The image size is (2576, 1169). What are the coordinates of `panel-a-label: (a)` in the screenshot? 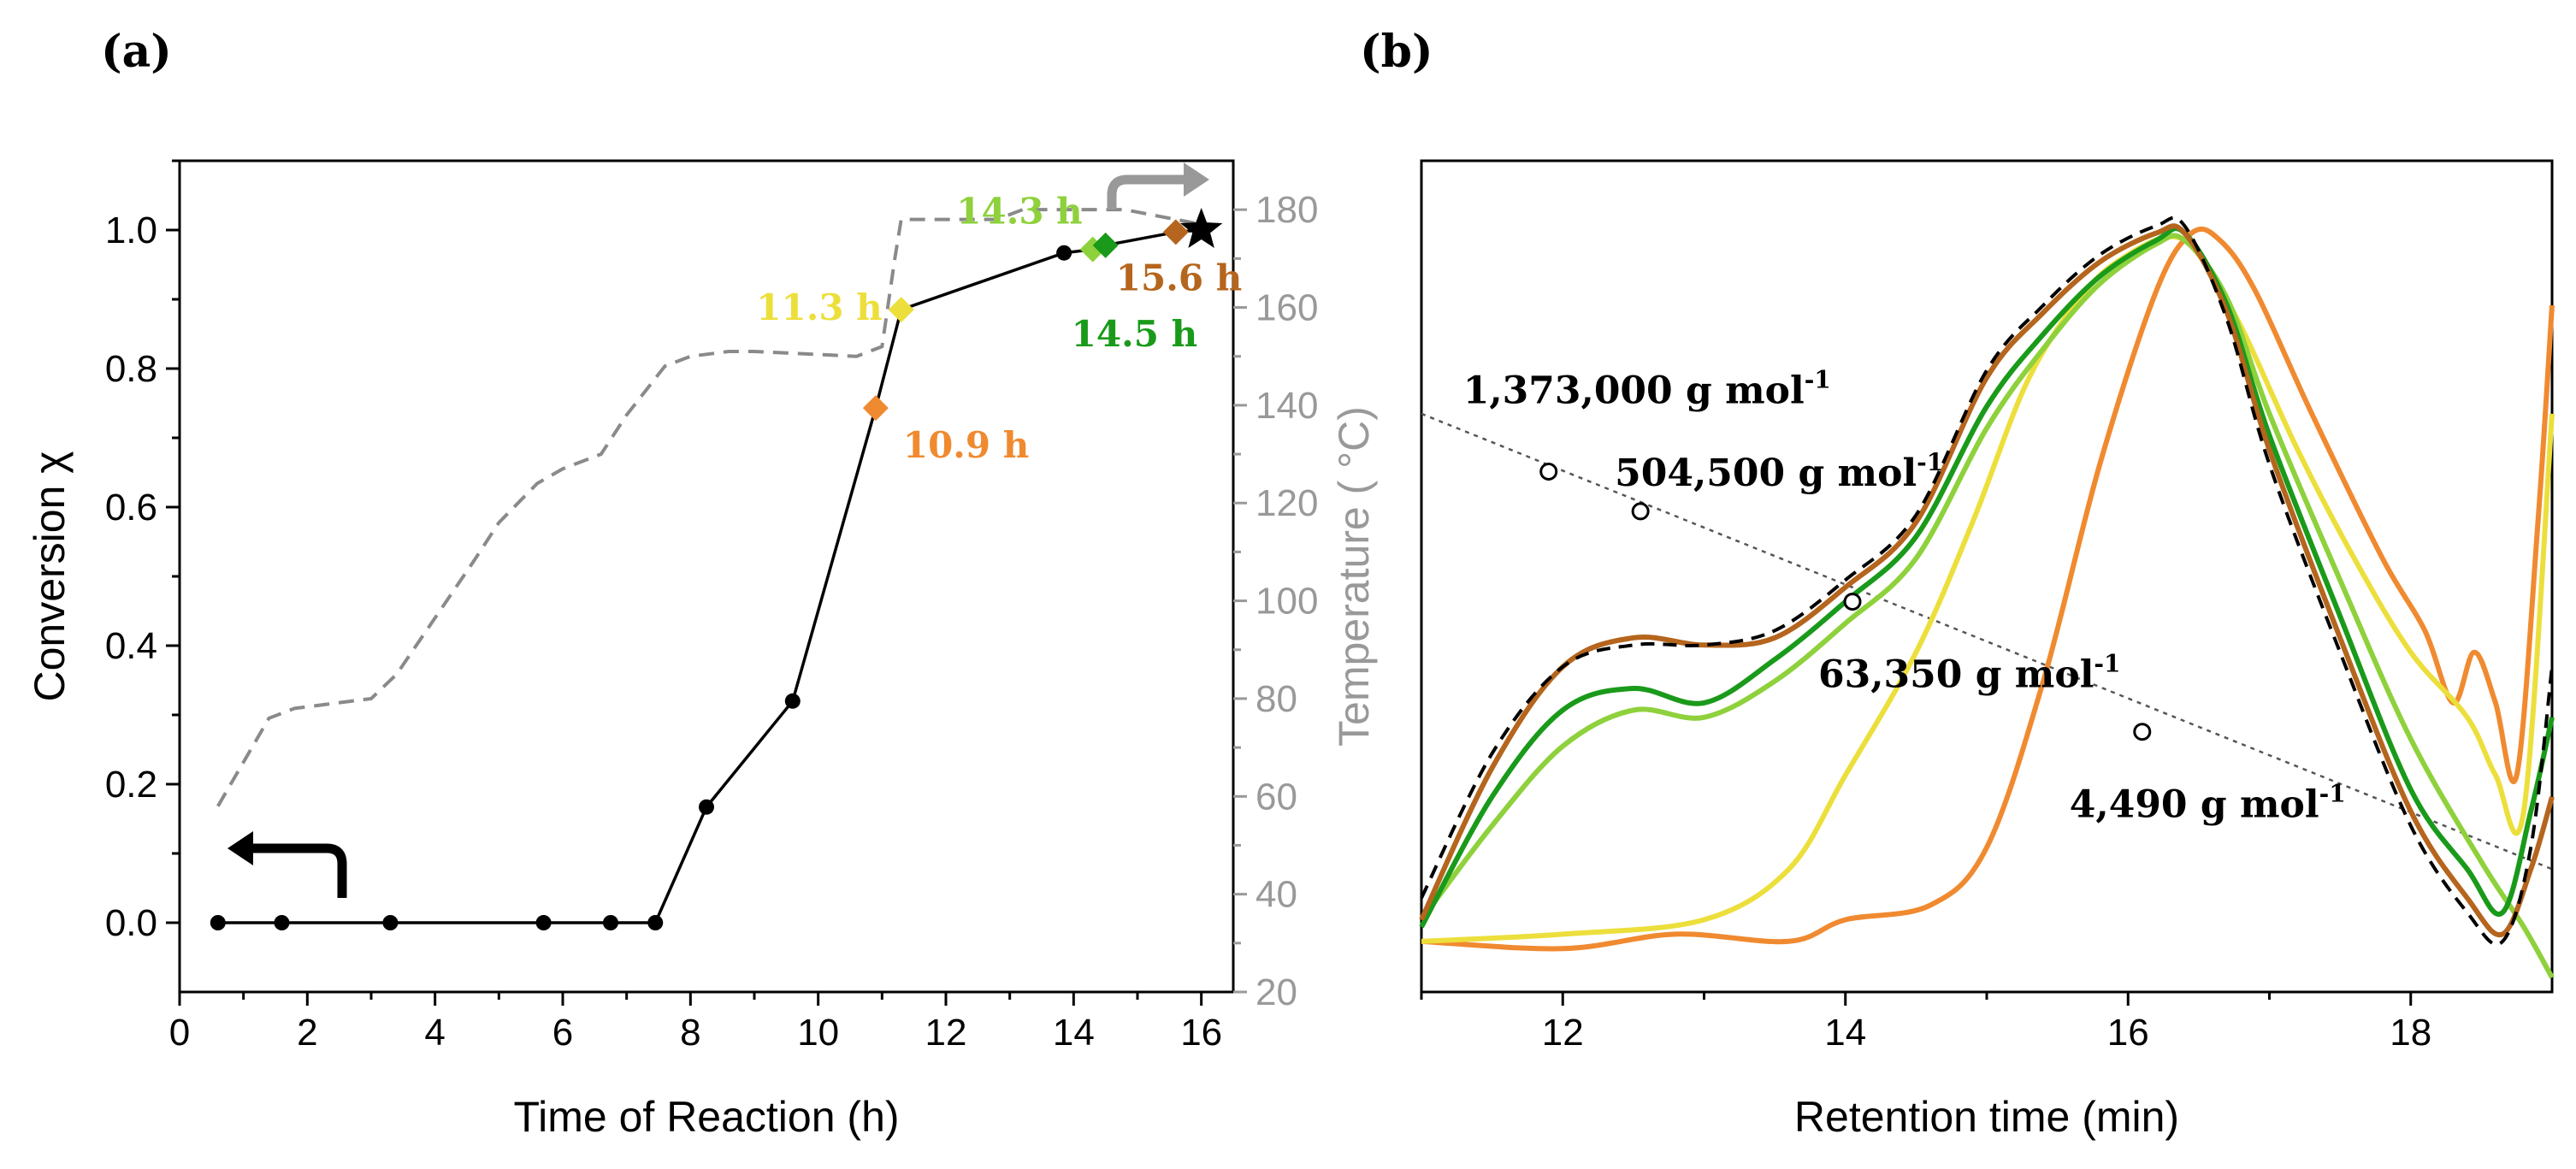 It's located at (136, 52).